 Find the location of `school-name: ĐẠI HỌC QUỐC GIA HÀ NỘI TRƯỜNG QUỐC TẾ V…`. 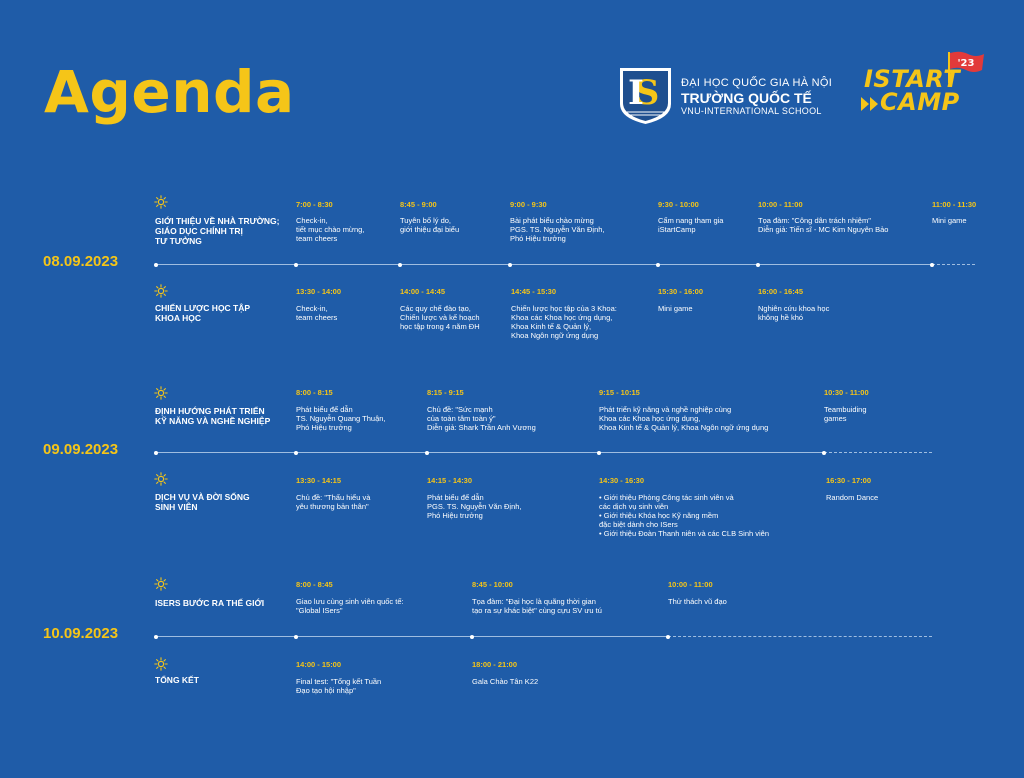

school-name: ĐẠI HỌC QUỐC GIA HÀ NỘI TRƯỜNG QUỐC TẾ V… is located at coordinates (756, 96).